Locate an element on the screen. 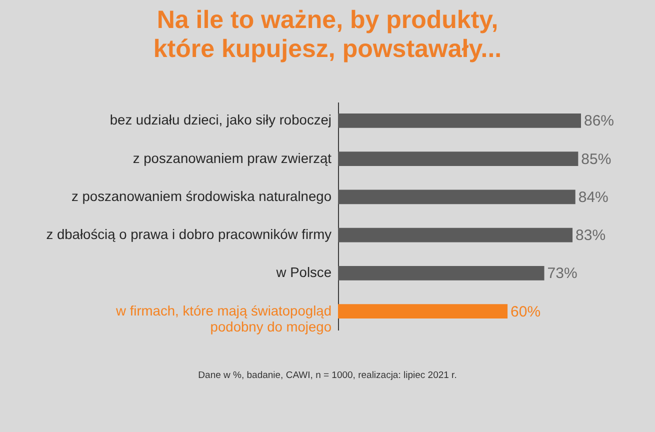 This screenshot has width=655, height=432. data-label: 73% is located at coordinates (562, 273).